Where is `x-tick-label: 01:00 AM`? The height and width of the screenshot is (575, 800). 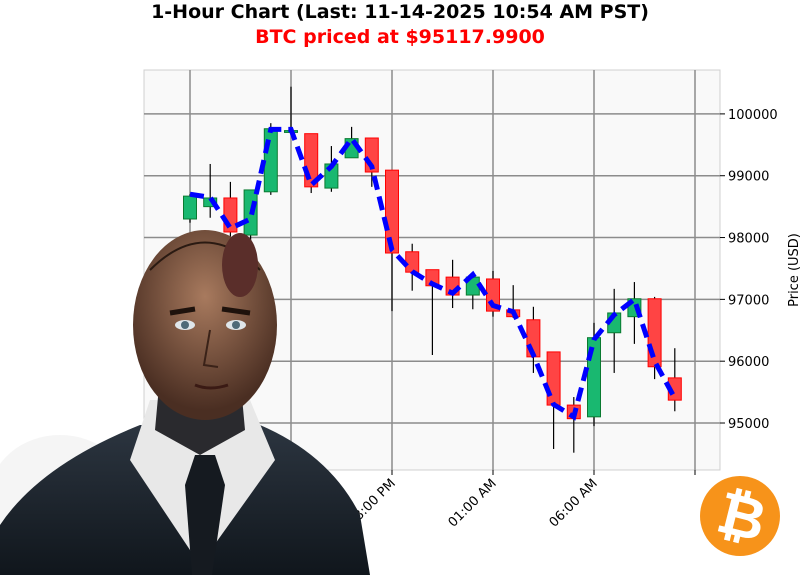
x-tick-label: 01:00 AM is located at coordinates (473, 503).